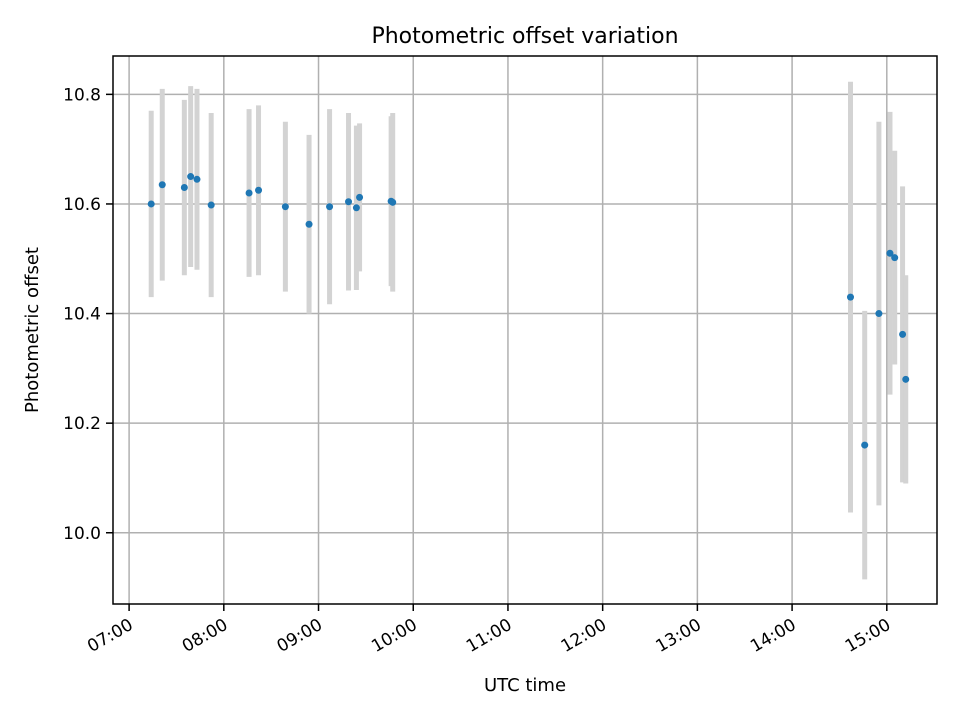 The height and width of the screenshot is (720, 960). Describe the element at coordinates (205, 636) in the screenshot. I see `x-tick-label: 08:00` at that location.